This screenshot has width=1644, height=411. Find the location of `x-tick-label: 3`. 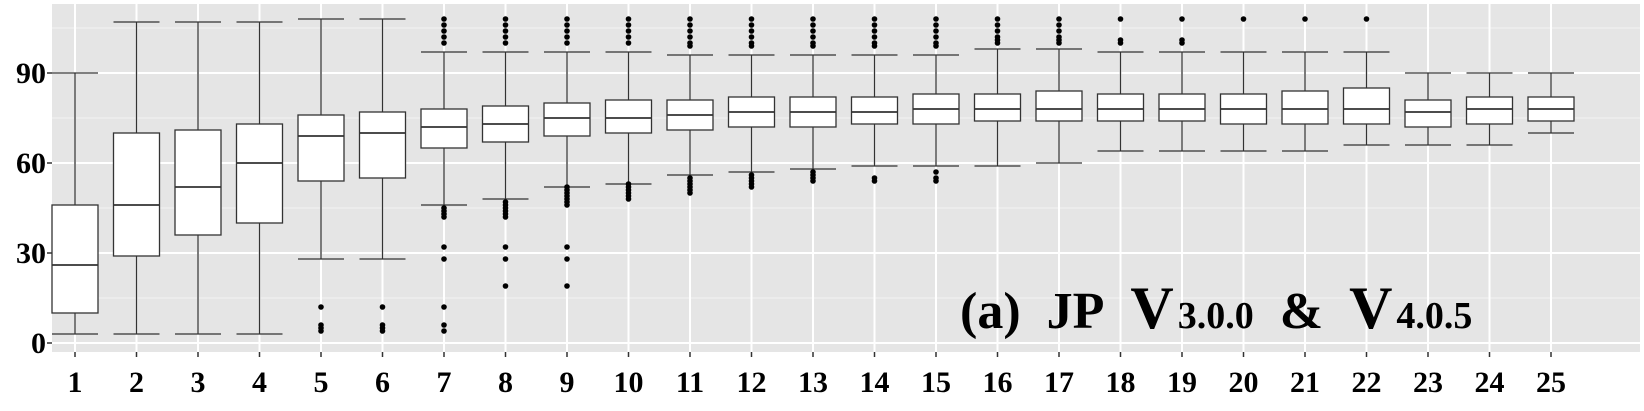

x-tick-label: 3 is located at coordinates (198, 382).